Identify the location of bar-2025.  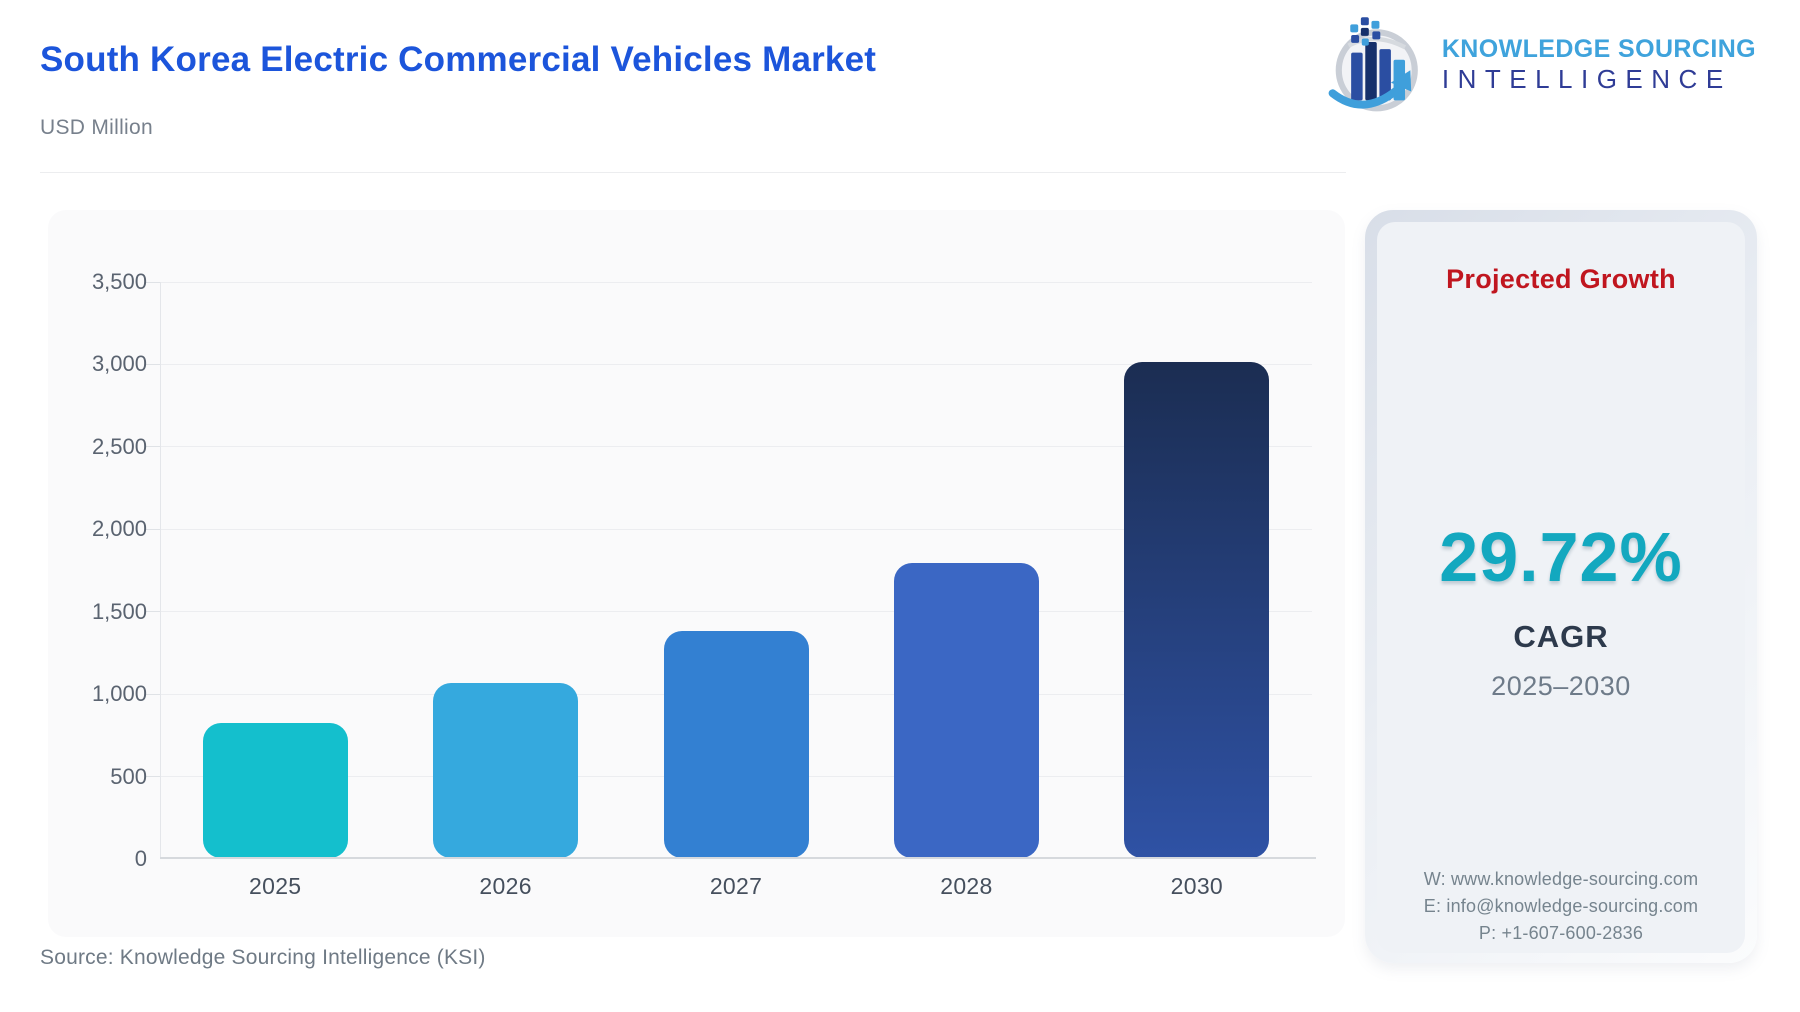
(275, 790).